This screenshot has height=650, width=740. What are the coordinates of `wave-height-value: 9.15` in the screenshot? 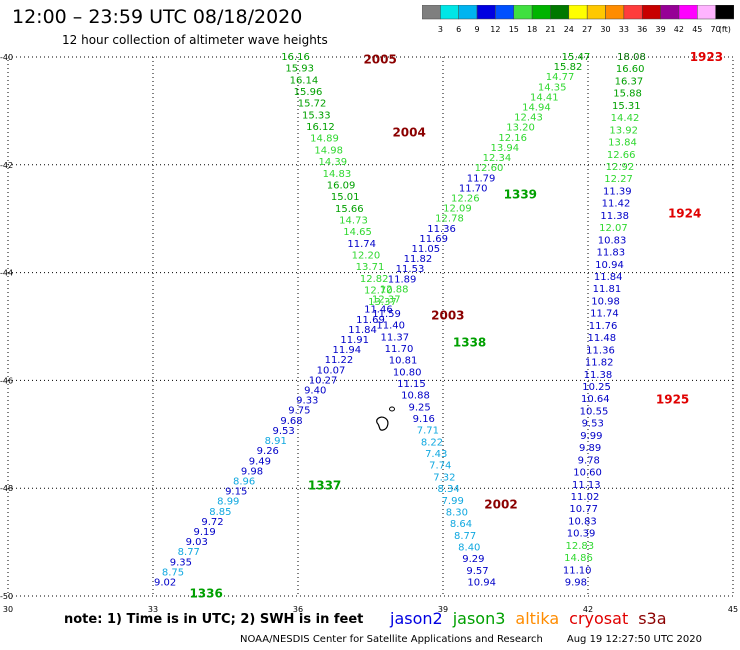 It's located at (236, 492).